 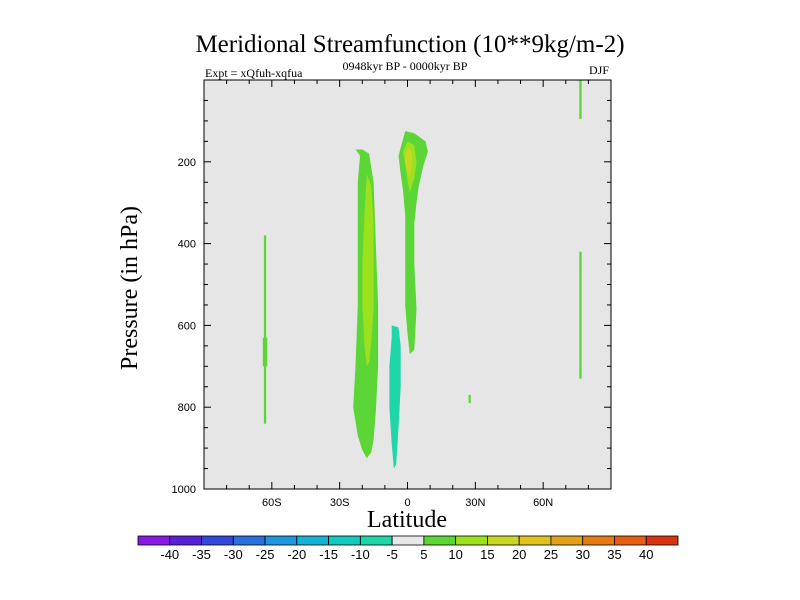 What do you see at coordinates (368, 270) in the screenshot?
I see `contour-positive-core-southern` at bounding box center [368, 270].